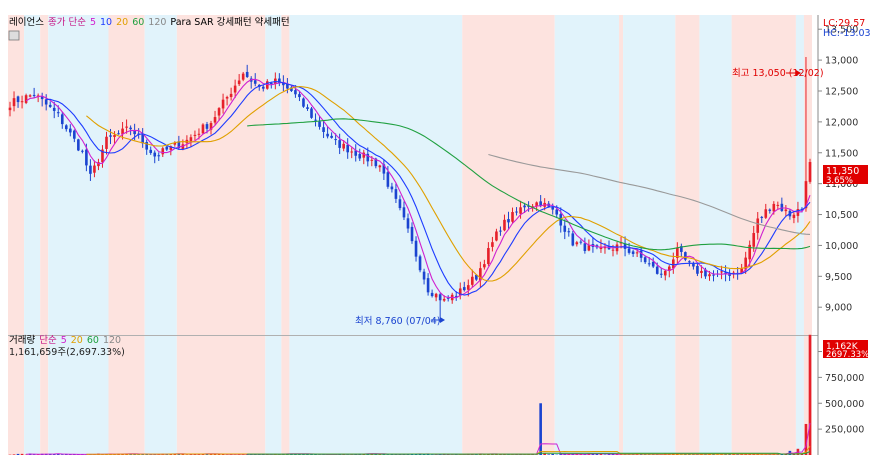 This screenshot has height=467, width=878. What do you see at coordinates (847, 355) in the screenshot?
I see `current-volume-pct: 2697.33%` at bounding box center [847, 355].